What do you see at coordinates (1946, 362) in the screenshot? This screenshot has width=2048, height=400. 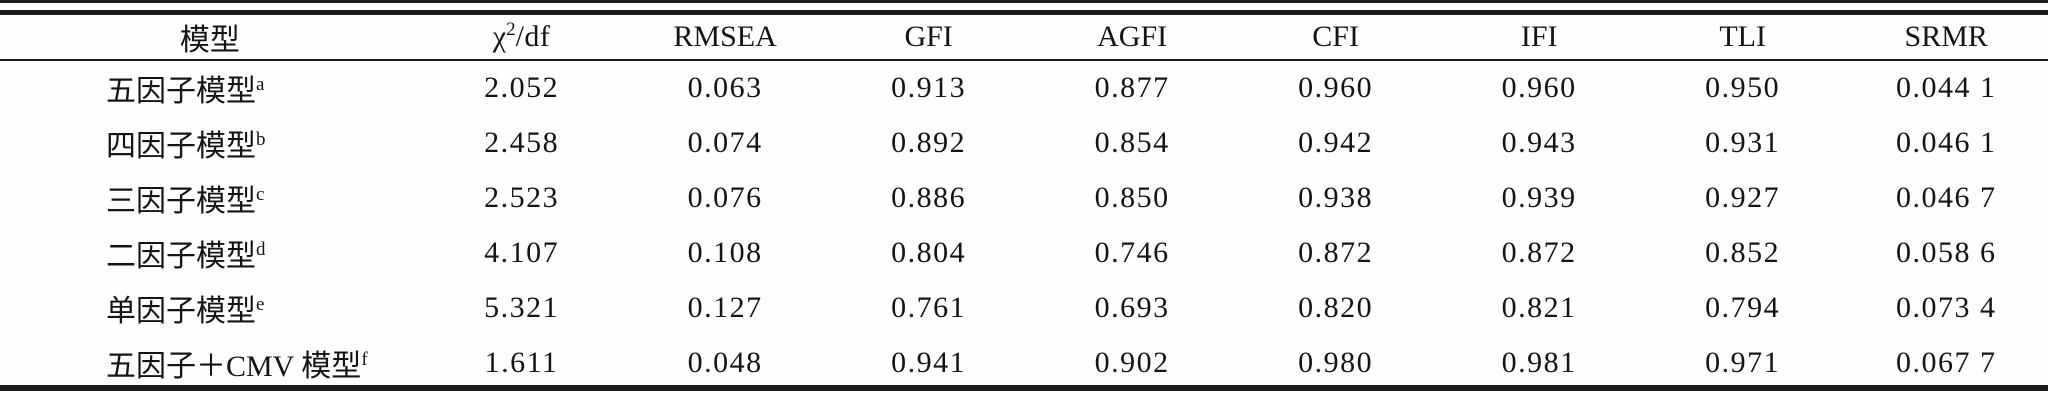 I see `cell-srmr: 0.067 7` at bounding box center [1946, 362].